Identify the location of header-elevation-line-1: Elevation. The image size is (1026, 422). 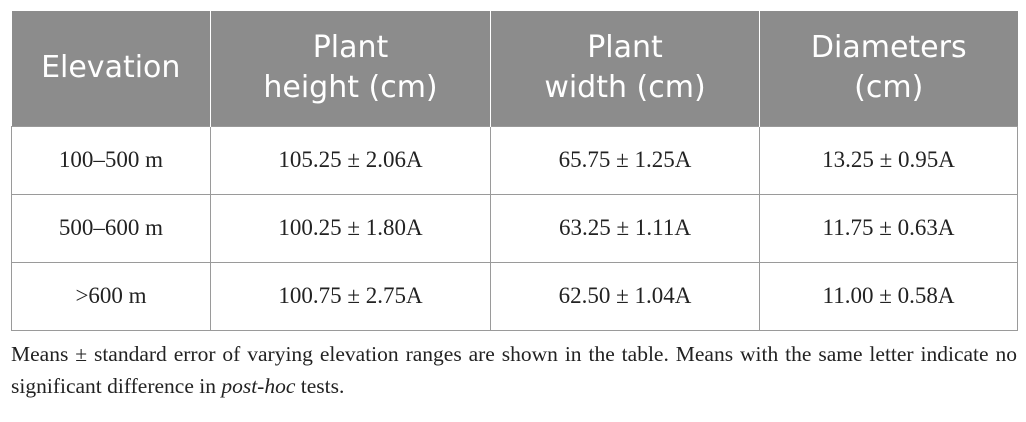
(111, 68).